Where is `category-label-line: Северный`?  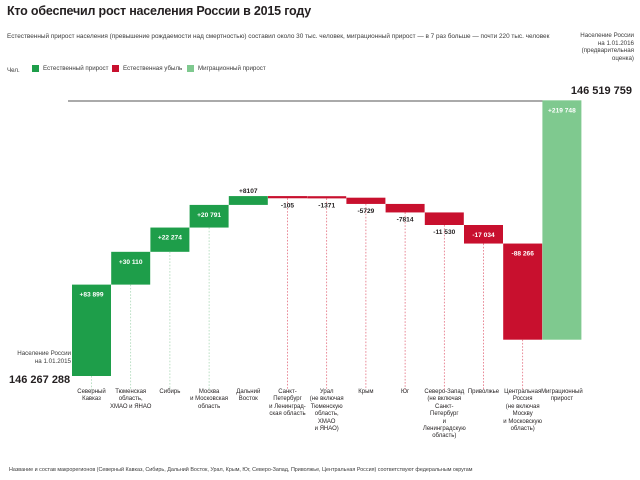 category-label-line: Северный is located at coordinates (91, 392).